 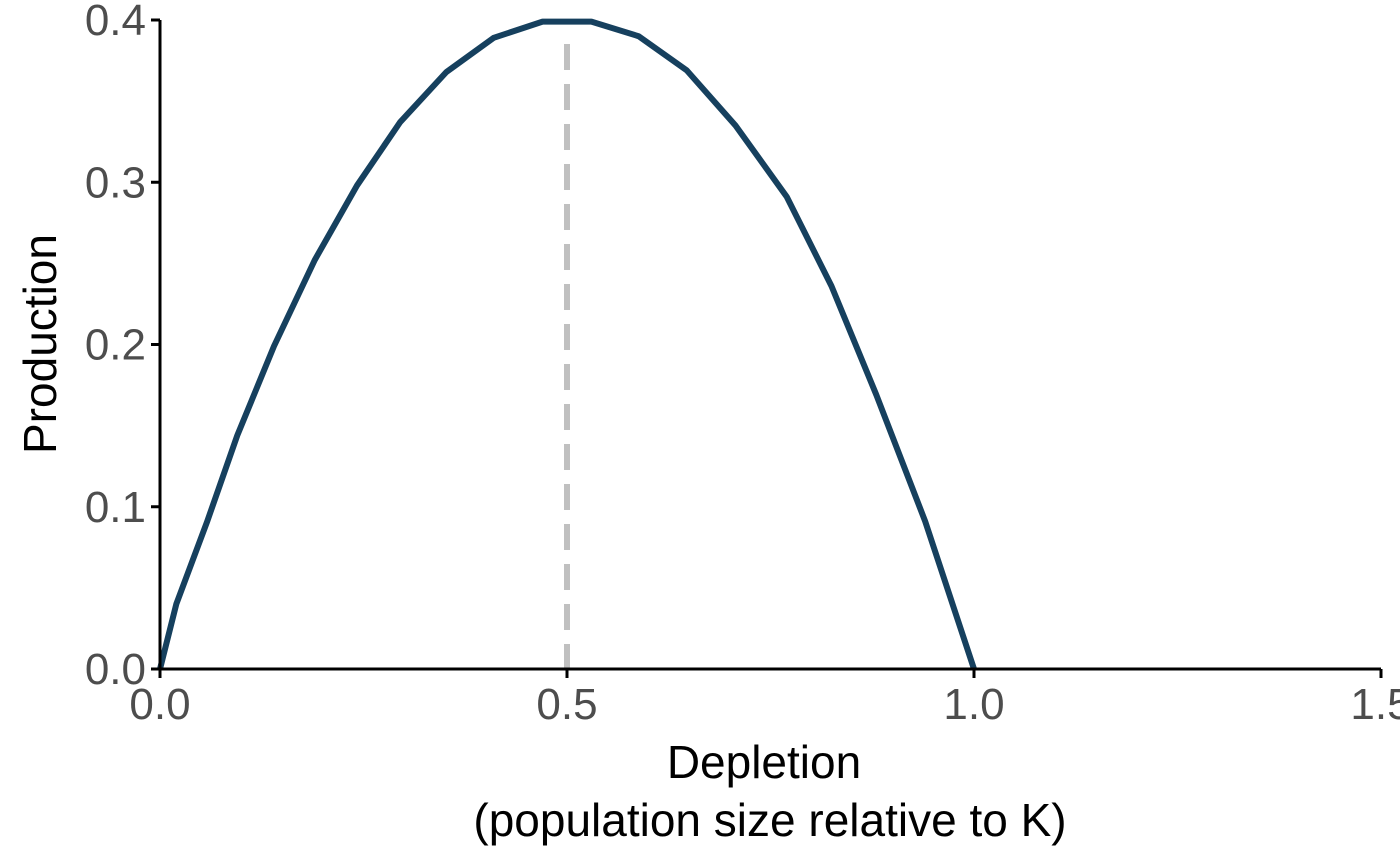 I want to click on y-tick-label: 0.4, so click(x=115, y=22).